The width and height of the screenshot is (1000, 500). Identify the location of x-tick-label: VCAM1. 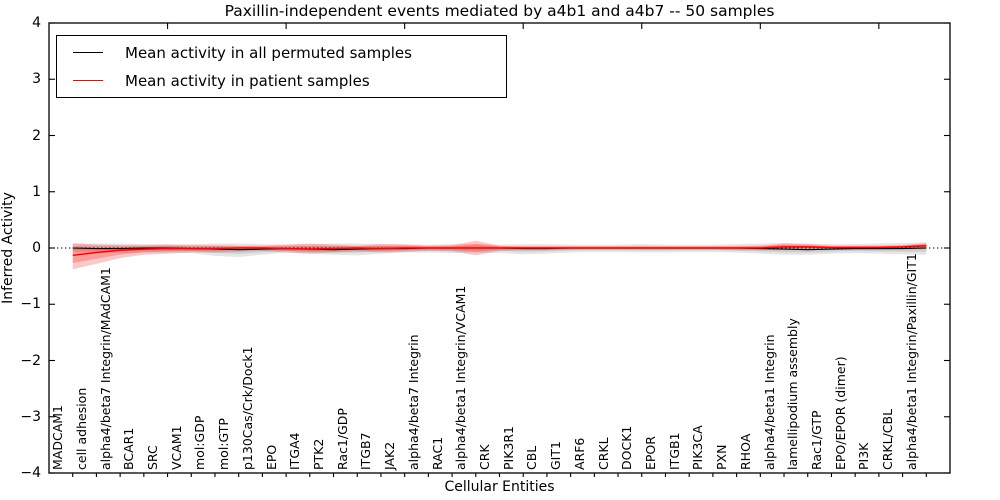
(176, 447).